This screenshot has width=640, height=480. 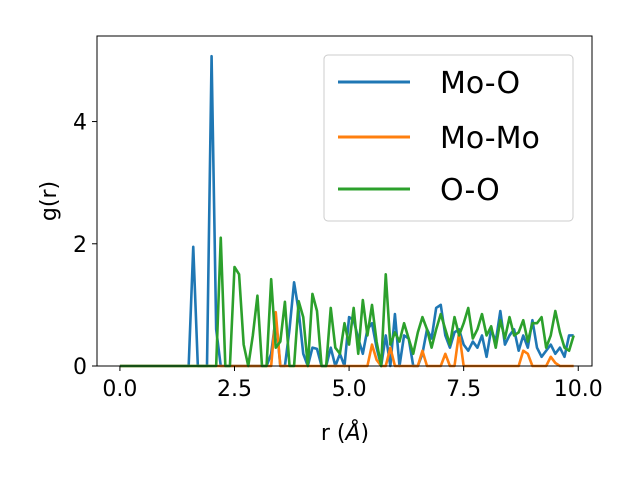 I want to click on x-axis-label-prefix: r (, so click(x=333, y=433).